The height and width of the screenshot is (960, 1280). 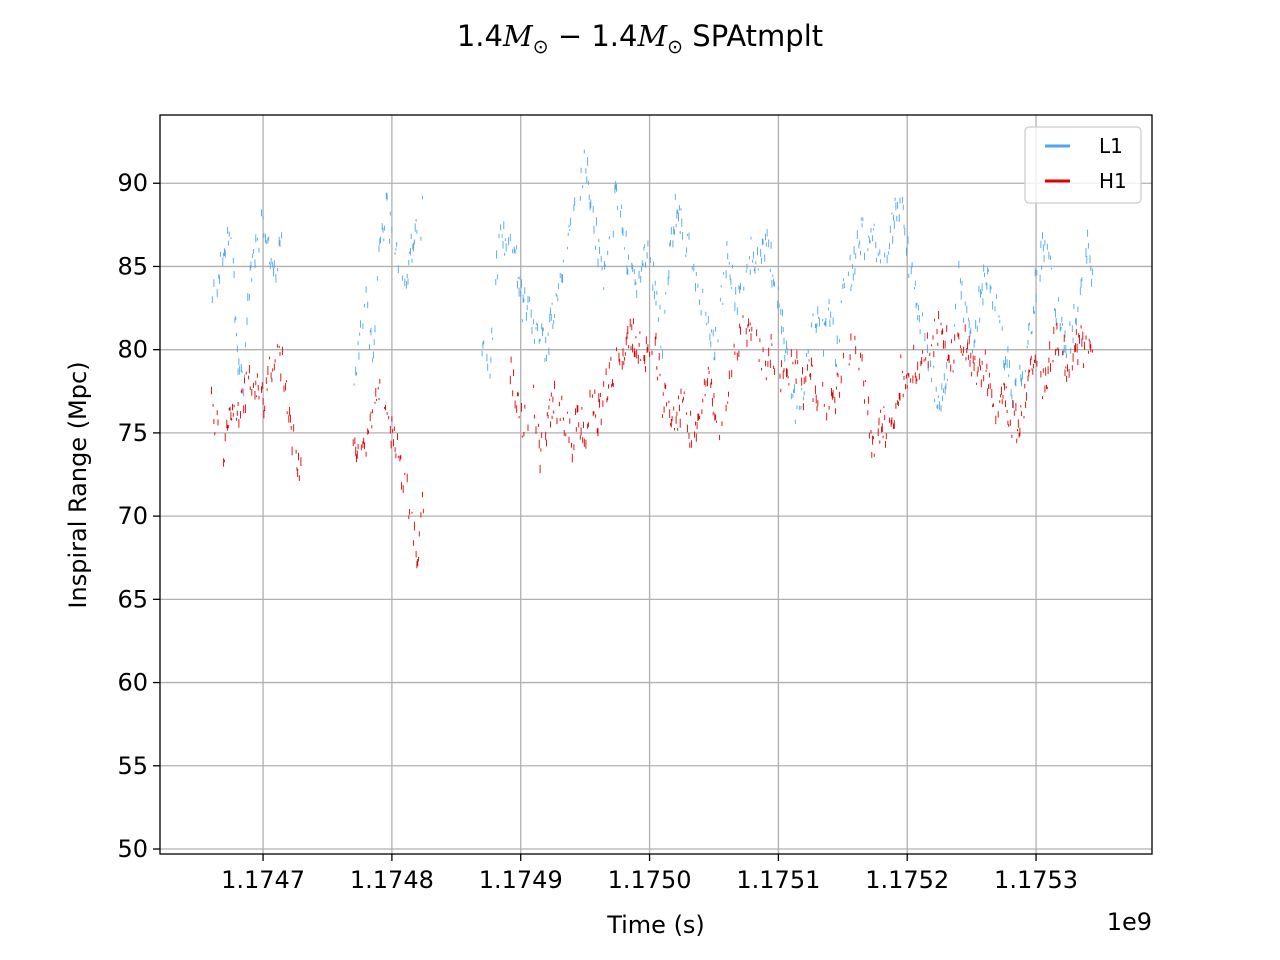 What do you see at coordinates (1111, 146) in the screenshot?
I see `legend-label-L1: L1` at bounding box center [1111, 146].